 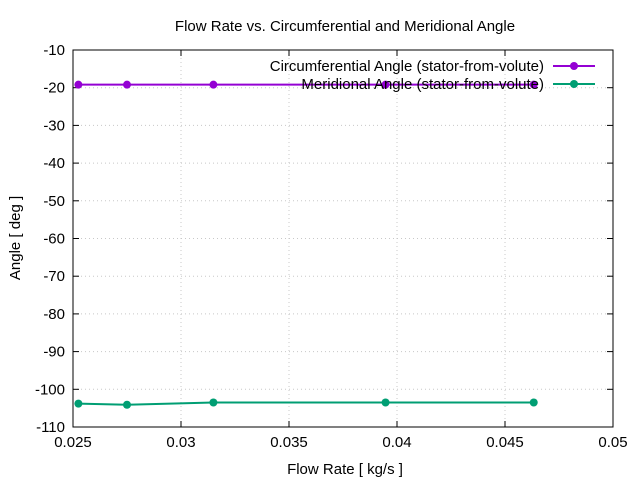 What do you see at coordinates (15, 238) in the screenshot?
I see `y-axis-label: Angle [ deg ]` at bounding box center [15, 238].